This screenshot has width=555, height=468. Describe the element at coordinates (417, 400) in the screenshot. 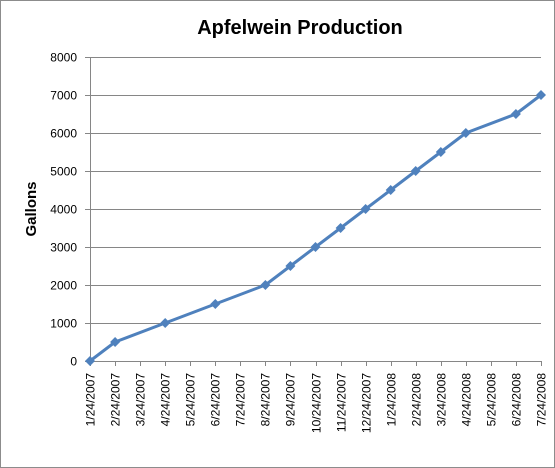

I see `x-tick-label-14: 2/24/2008` at that location.